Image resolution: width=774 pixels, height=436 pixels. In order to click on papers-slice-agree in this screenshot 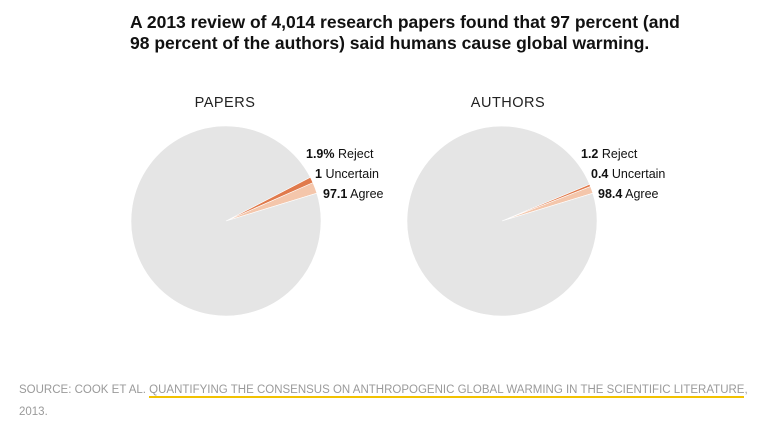, I will do `click(226, 221)`.